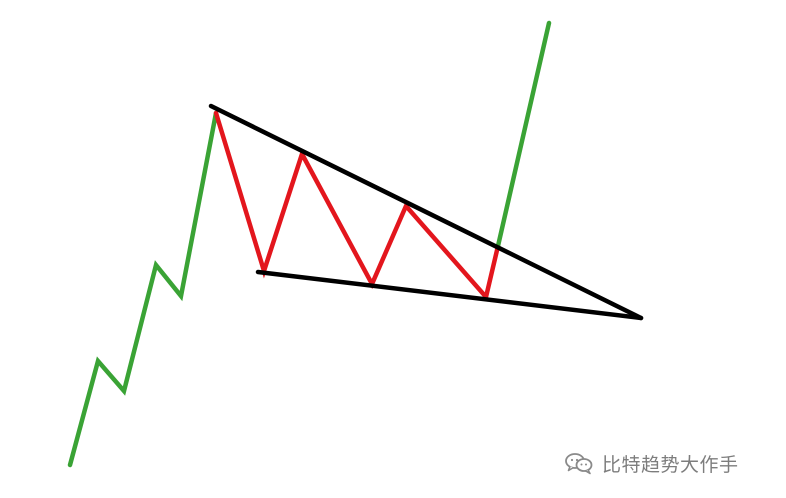 Image resolution: width=786 pixels, height=498 pixels. Describe the element at coordinates (670, 464) in the screenshot. I see `watermark-text: 比特趋势大作手` at that location.